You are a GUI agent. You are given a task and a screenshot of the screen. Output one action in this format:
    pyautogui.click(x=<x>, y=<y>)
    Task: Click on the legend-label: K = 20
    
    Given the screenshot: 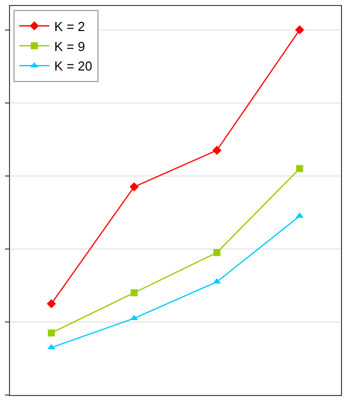 What is the action you would take?
    pyautogui.click(x=73, y=66)
    